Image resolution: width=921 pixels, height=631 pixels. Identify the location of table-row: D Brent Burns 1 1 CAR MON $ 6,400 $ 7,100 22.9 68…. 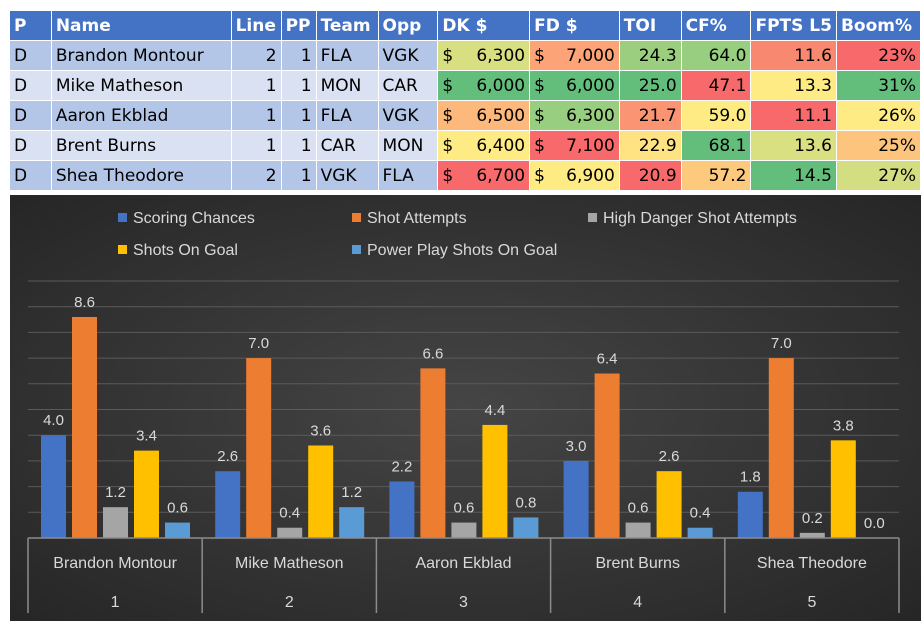
(465, 145).